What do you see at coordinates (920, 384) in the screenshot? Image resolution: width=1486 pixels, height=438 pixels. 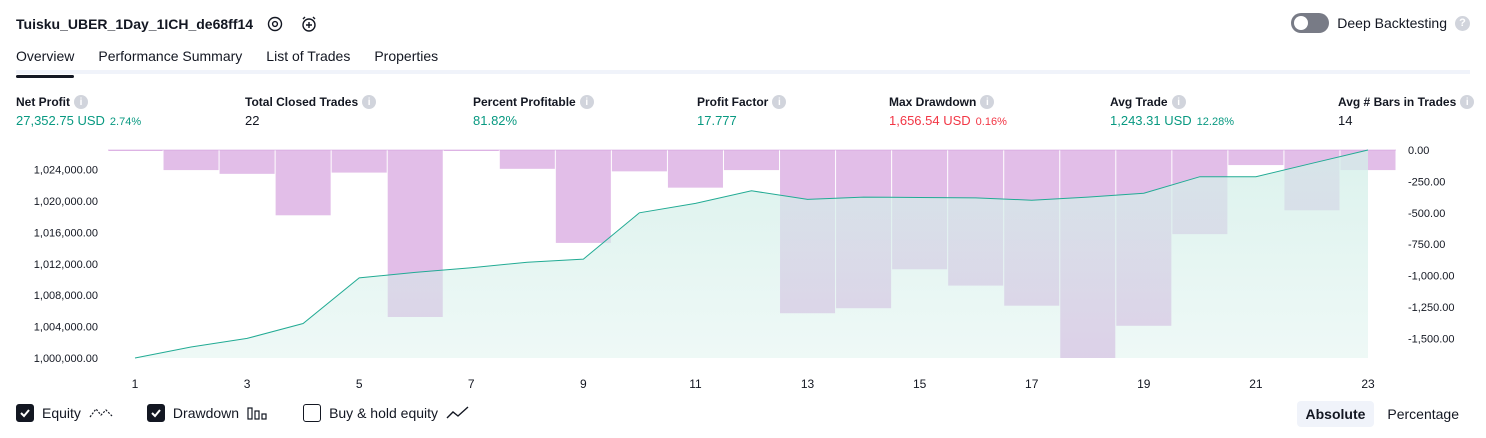 I see `x-tick-label: 15` at bounding box center [920, 384].